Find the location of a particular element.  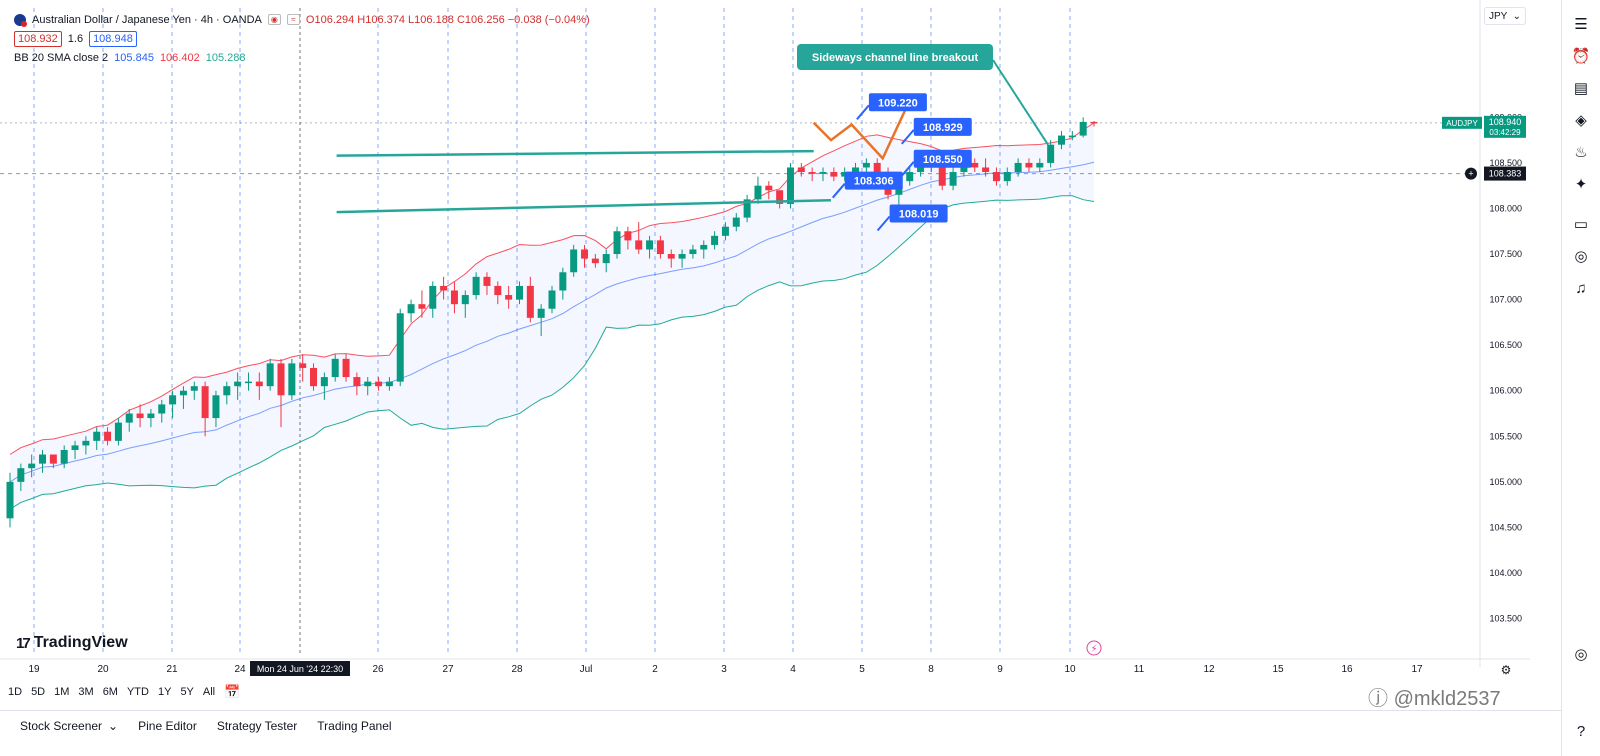

buy-button: 108.948 is located at coordinates (113, 38).